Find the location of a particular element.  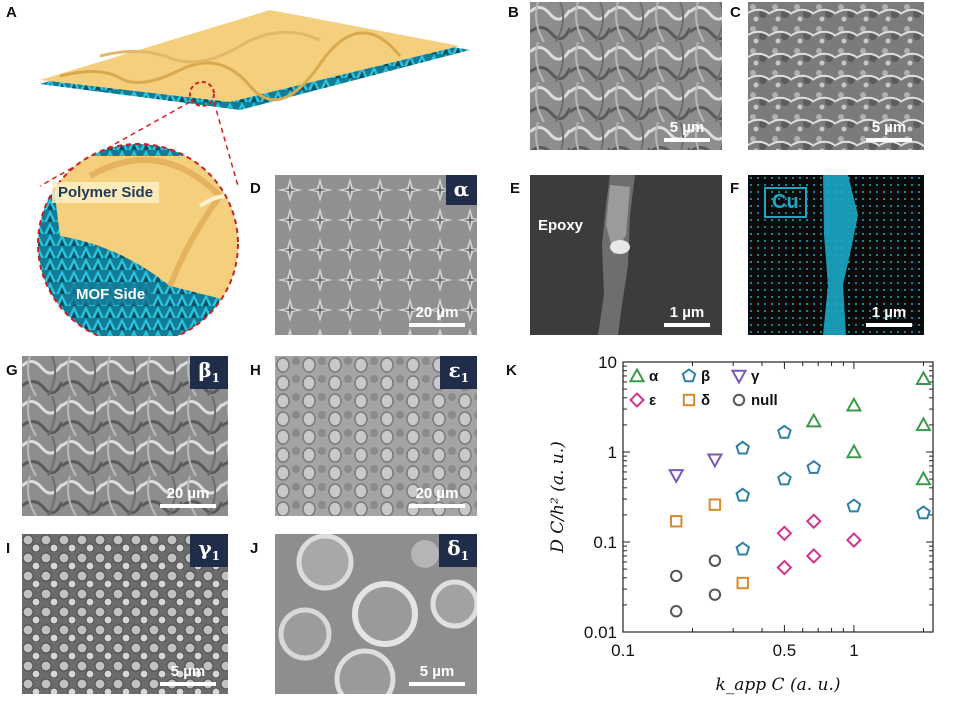

panel-label-i: I is located at coordinates (8, 548).